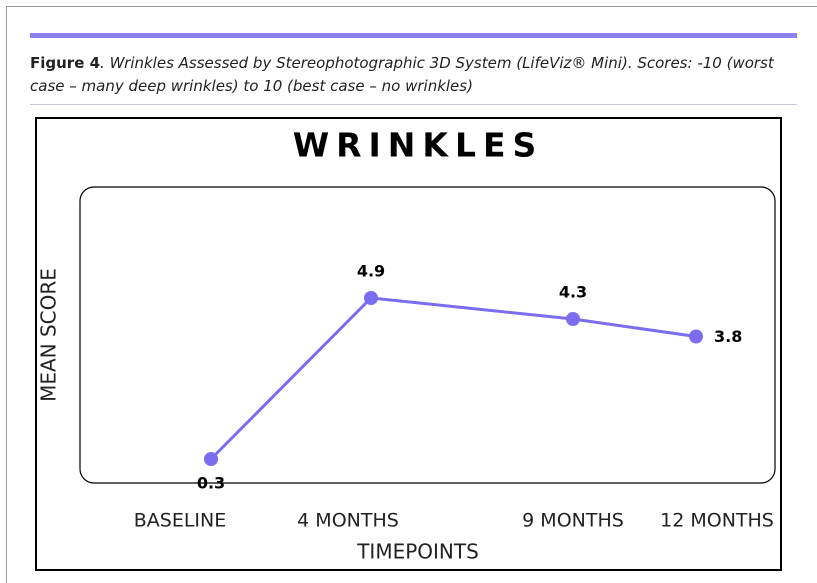 Image resolution: width=817 pixels, height=583 pixels. What do you see at coordinates (180, 521) in the screenshot?
I see `x-tick-label: BASELINE` at bounding box center [180, 521].